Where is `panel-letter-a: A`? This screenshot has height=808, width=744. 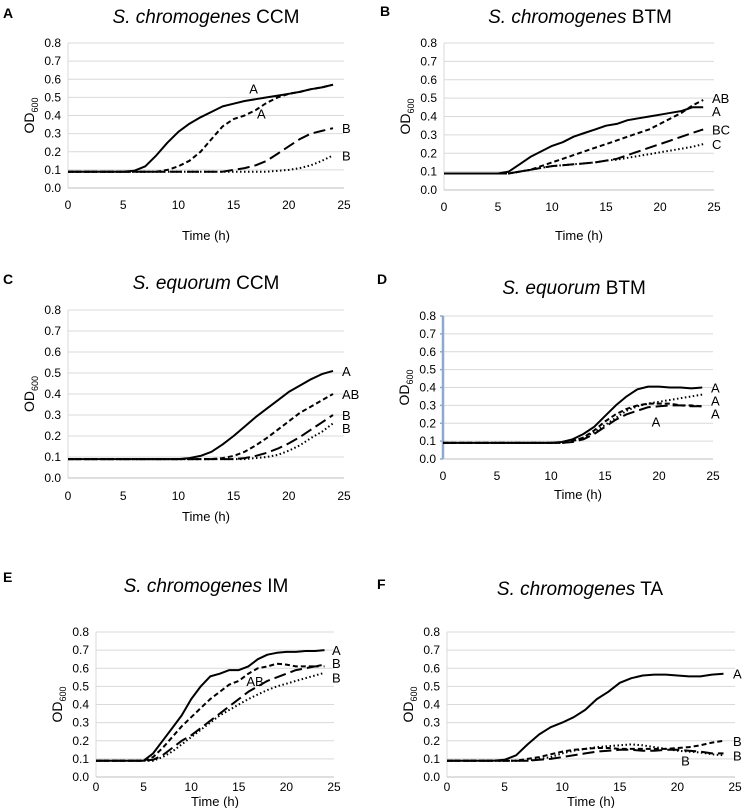
panel-letter-a: A is located at coordinates (8, 13).